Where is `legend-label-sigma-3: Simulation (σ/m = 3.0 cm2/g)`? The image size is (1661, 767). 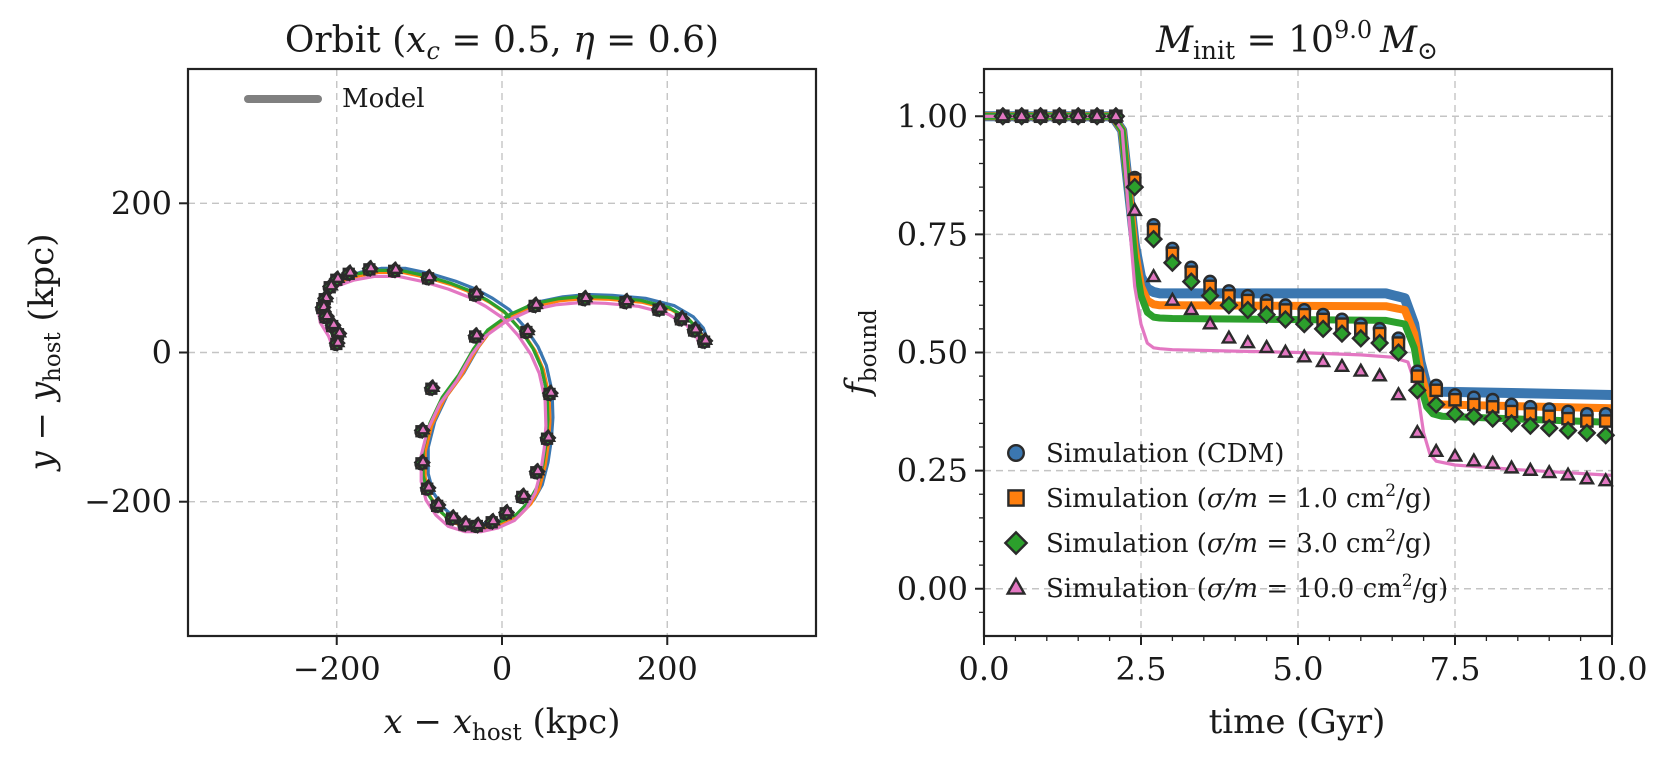
legend-label-sigma-3: Simulation (σ/m = 3.0 cm2/g) is located at coordinates (1239, 542).